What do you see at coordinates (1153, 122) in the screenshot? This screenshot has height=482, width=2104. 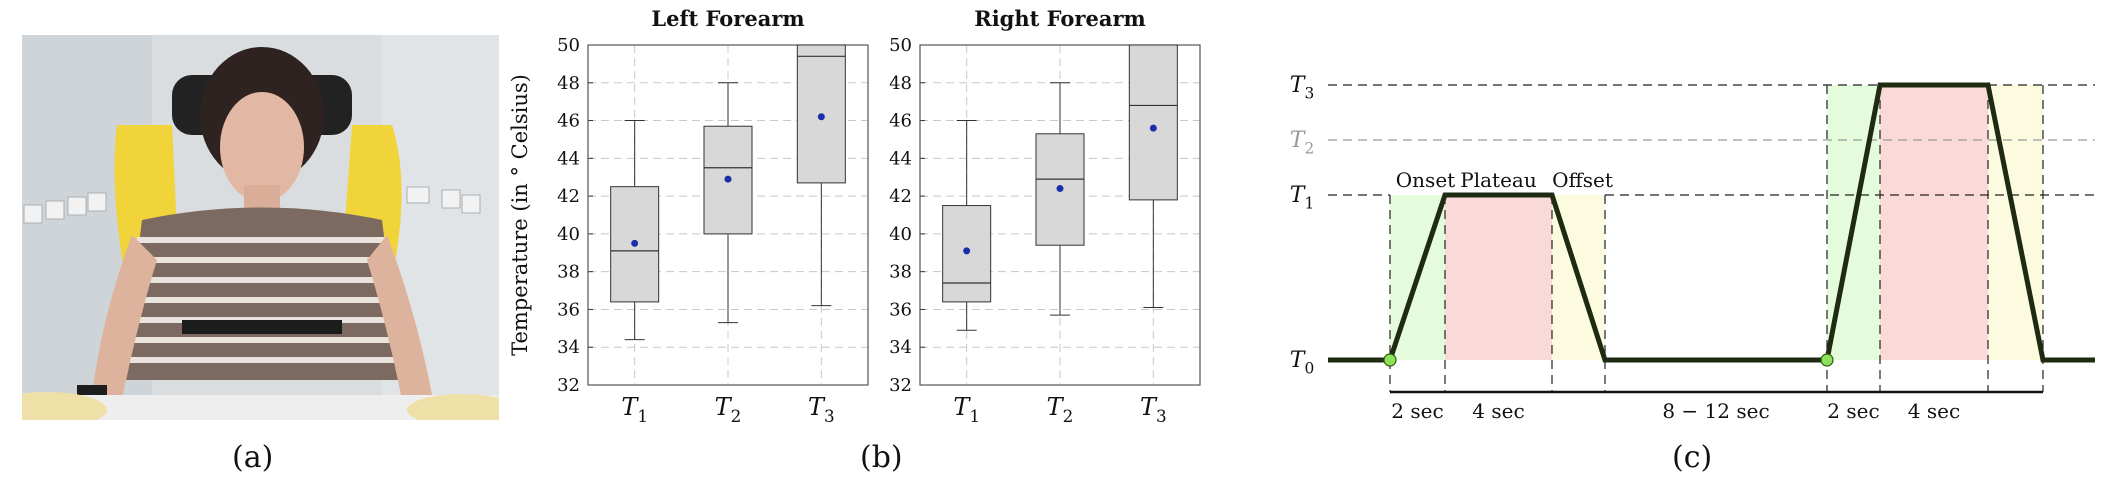 I see `iqr-box` at bounding box center [1153, 122].